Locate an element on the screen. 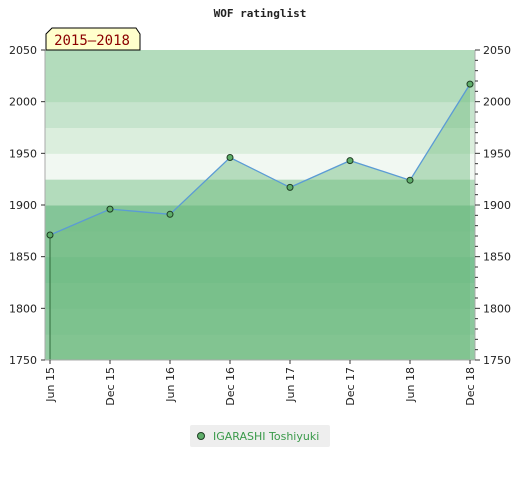 This screenshot has height=480, width=520. chart-title: WOF ratinglist is located at coordinates (260, 13).